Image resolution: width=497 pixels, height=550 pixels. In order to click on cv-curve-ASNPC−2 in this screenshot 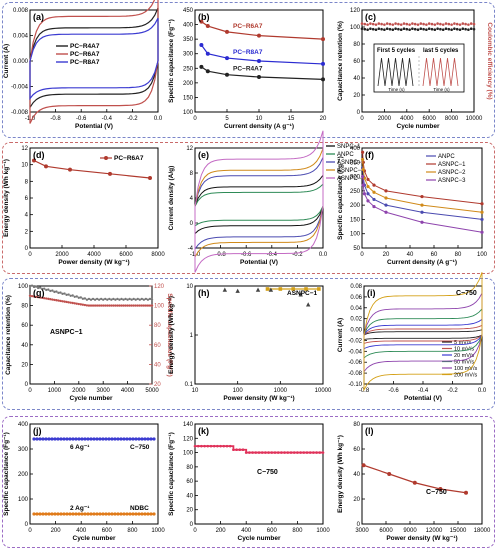, I will do `click(259, 203)`.